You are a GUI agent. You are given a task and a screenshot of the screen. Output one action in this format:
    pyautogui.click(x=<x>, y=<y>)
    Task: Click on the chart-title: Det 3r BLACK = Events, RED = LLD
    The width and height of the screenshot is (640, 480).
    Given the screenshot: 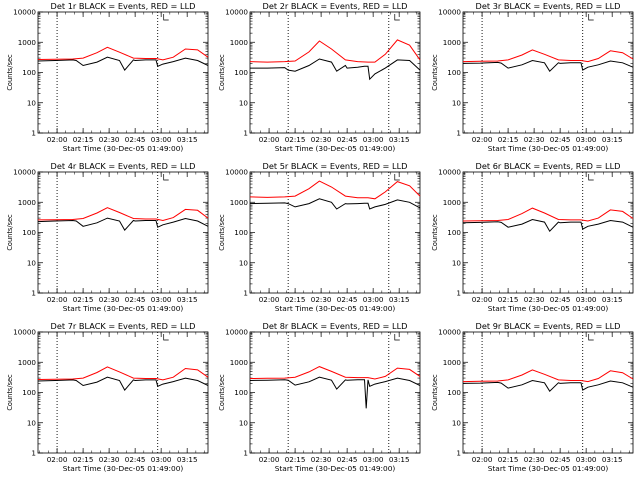 What is the action you would take?
    pyautogui.click(x=548, y=6)
    